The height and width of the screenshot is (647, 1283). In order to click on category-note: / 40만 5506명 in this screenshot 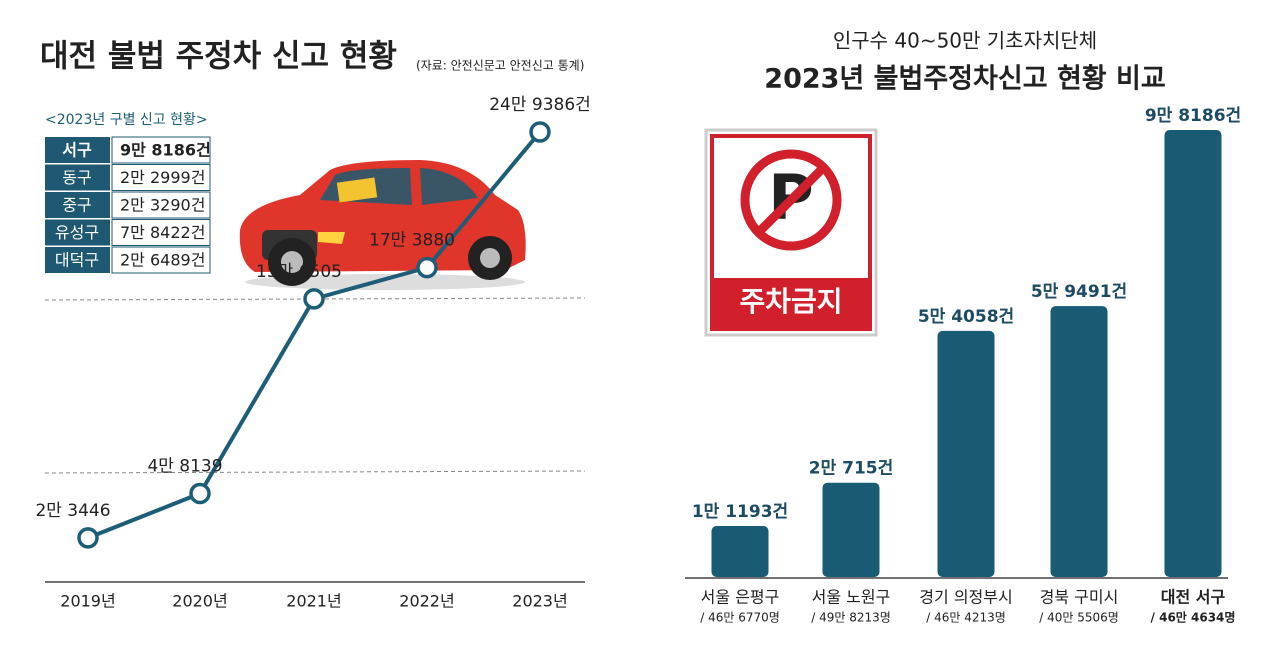, I will do `click(1079, 618)`.